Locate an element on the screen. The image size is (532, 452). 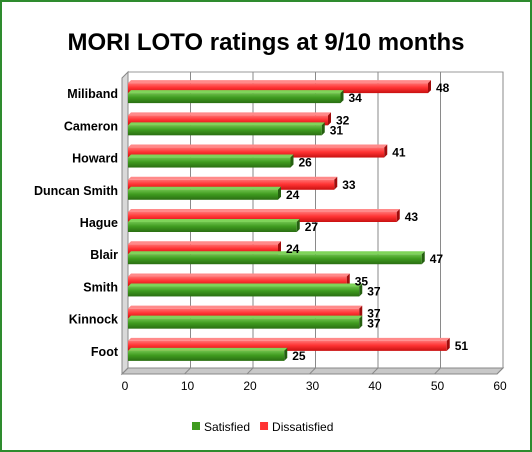
x-tick-label: 0 is located at coordinates (125, 386).